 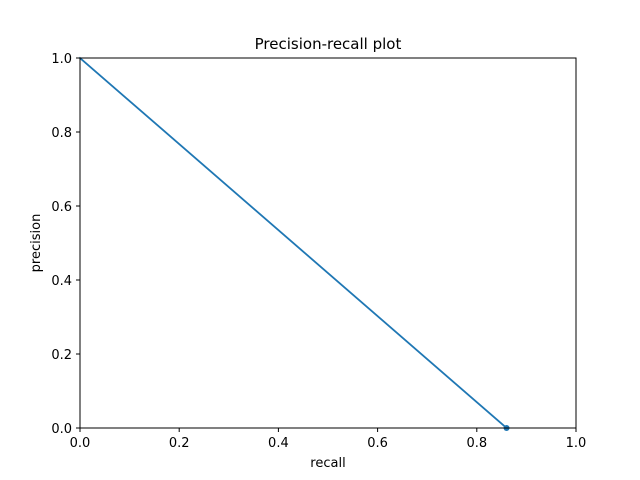 What do you see at coordinates (377, 443) in the screenshot?
I see `x-tick-label: 0.6` at bounding box center [377, 443].